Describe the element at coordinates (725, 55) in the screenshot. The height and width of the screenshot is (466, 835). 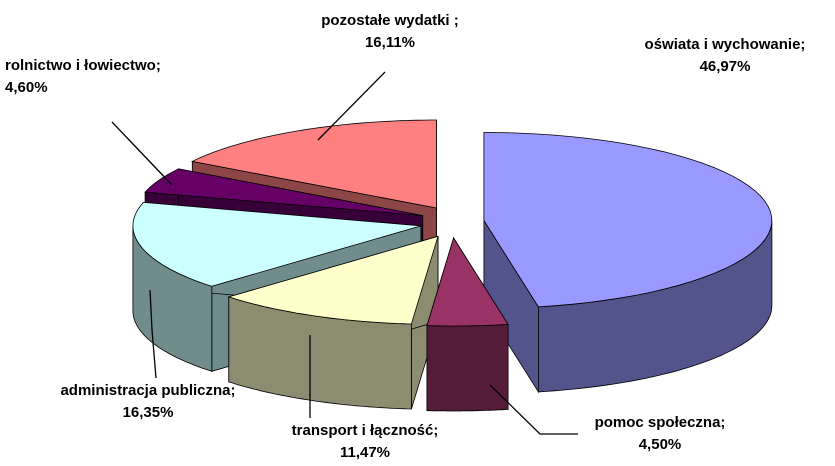
I see `slice-label: oświata i wychowanie; 46,97%` at that location.